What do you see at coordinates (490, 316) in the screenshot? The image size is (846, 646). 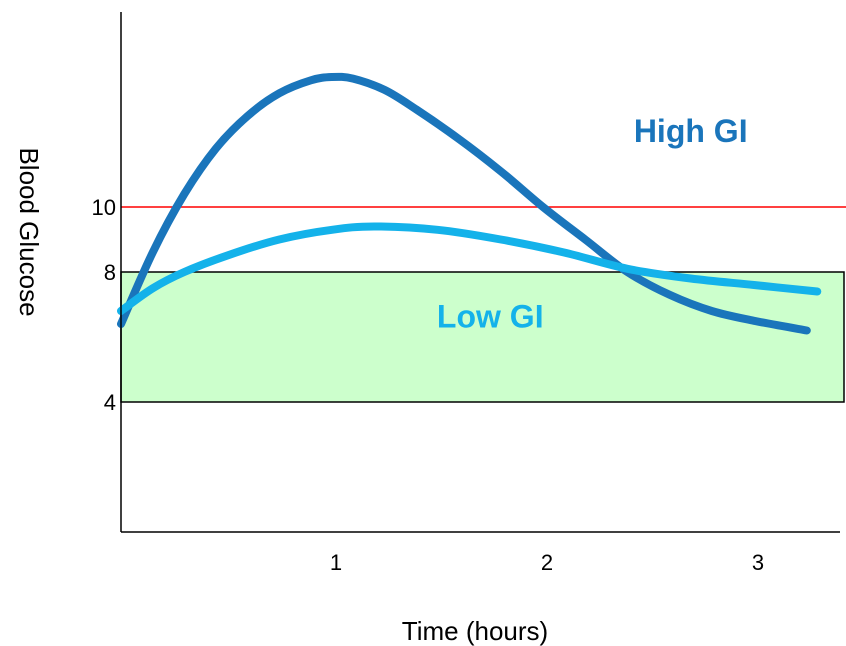 I see `series-label-low-gi: Low GI` at bounding box center [490, 316].